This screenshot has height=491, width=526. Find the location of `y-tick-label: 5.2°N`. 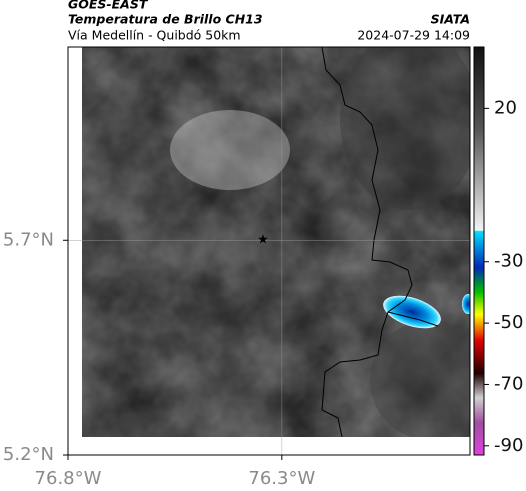

y-tick-label: 5.2°N is located at coordinates (28, 454).